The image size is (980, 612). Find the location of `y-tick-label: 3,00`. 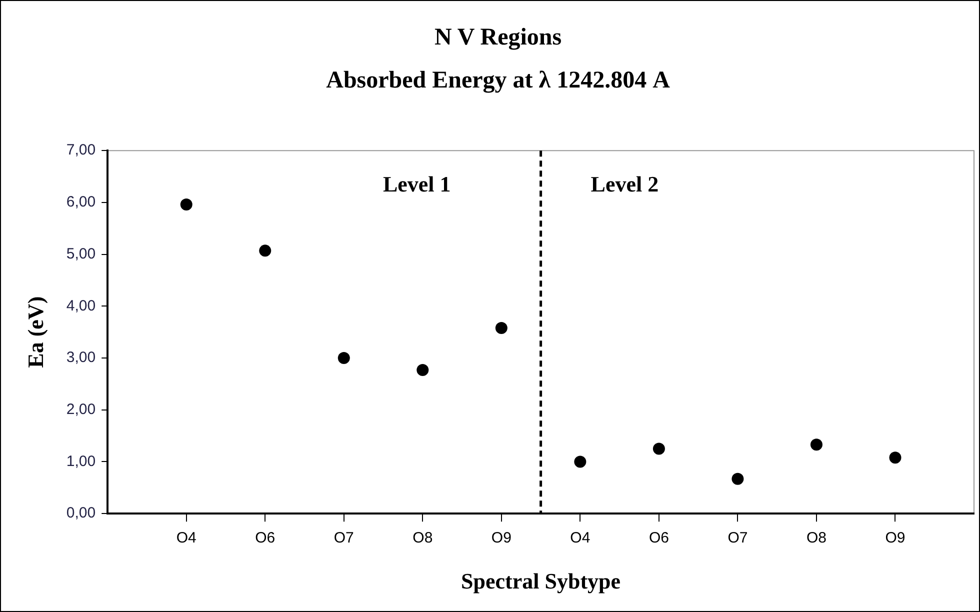

y-tick-label: 3,00 is located at coordinates (81, 357).